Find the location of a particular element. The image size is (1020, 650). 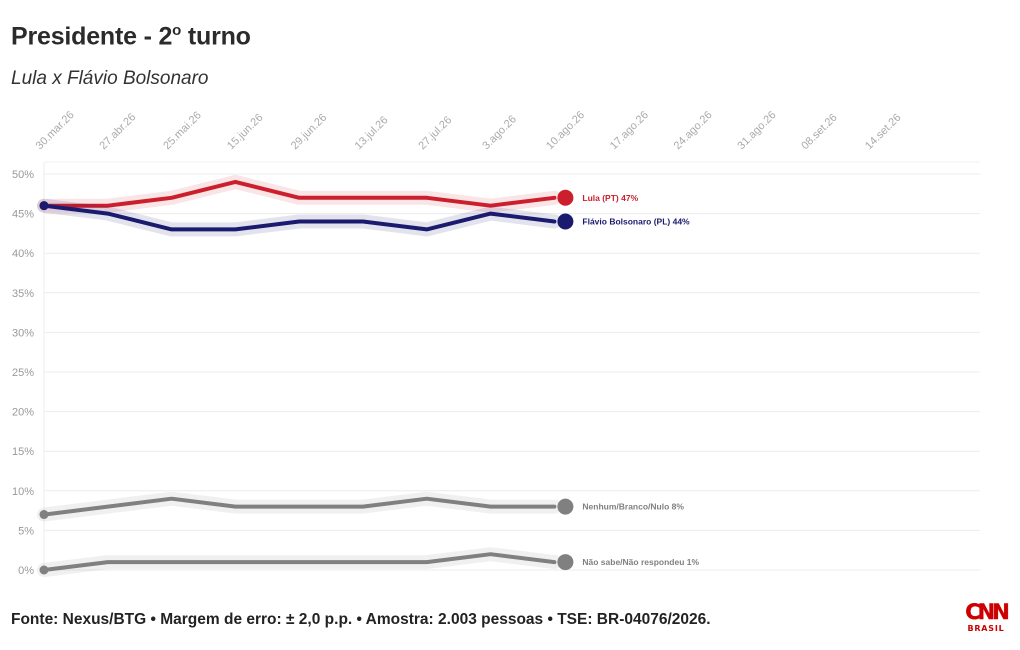

x-tick-label: 27.jul.26 is located at coordinates (435, 133).